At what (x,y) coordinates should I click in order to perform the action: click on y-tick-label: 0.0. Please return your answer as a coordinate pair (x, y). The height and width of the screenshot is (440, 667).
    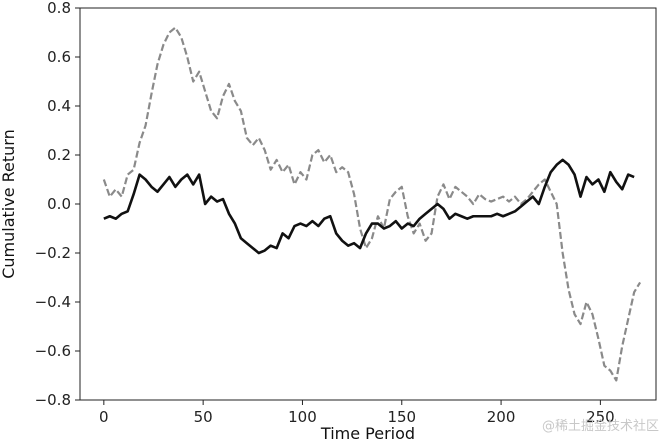
    Looking at the image, I should click on (59, 204).